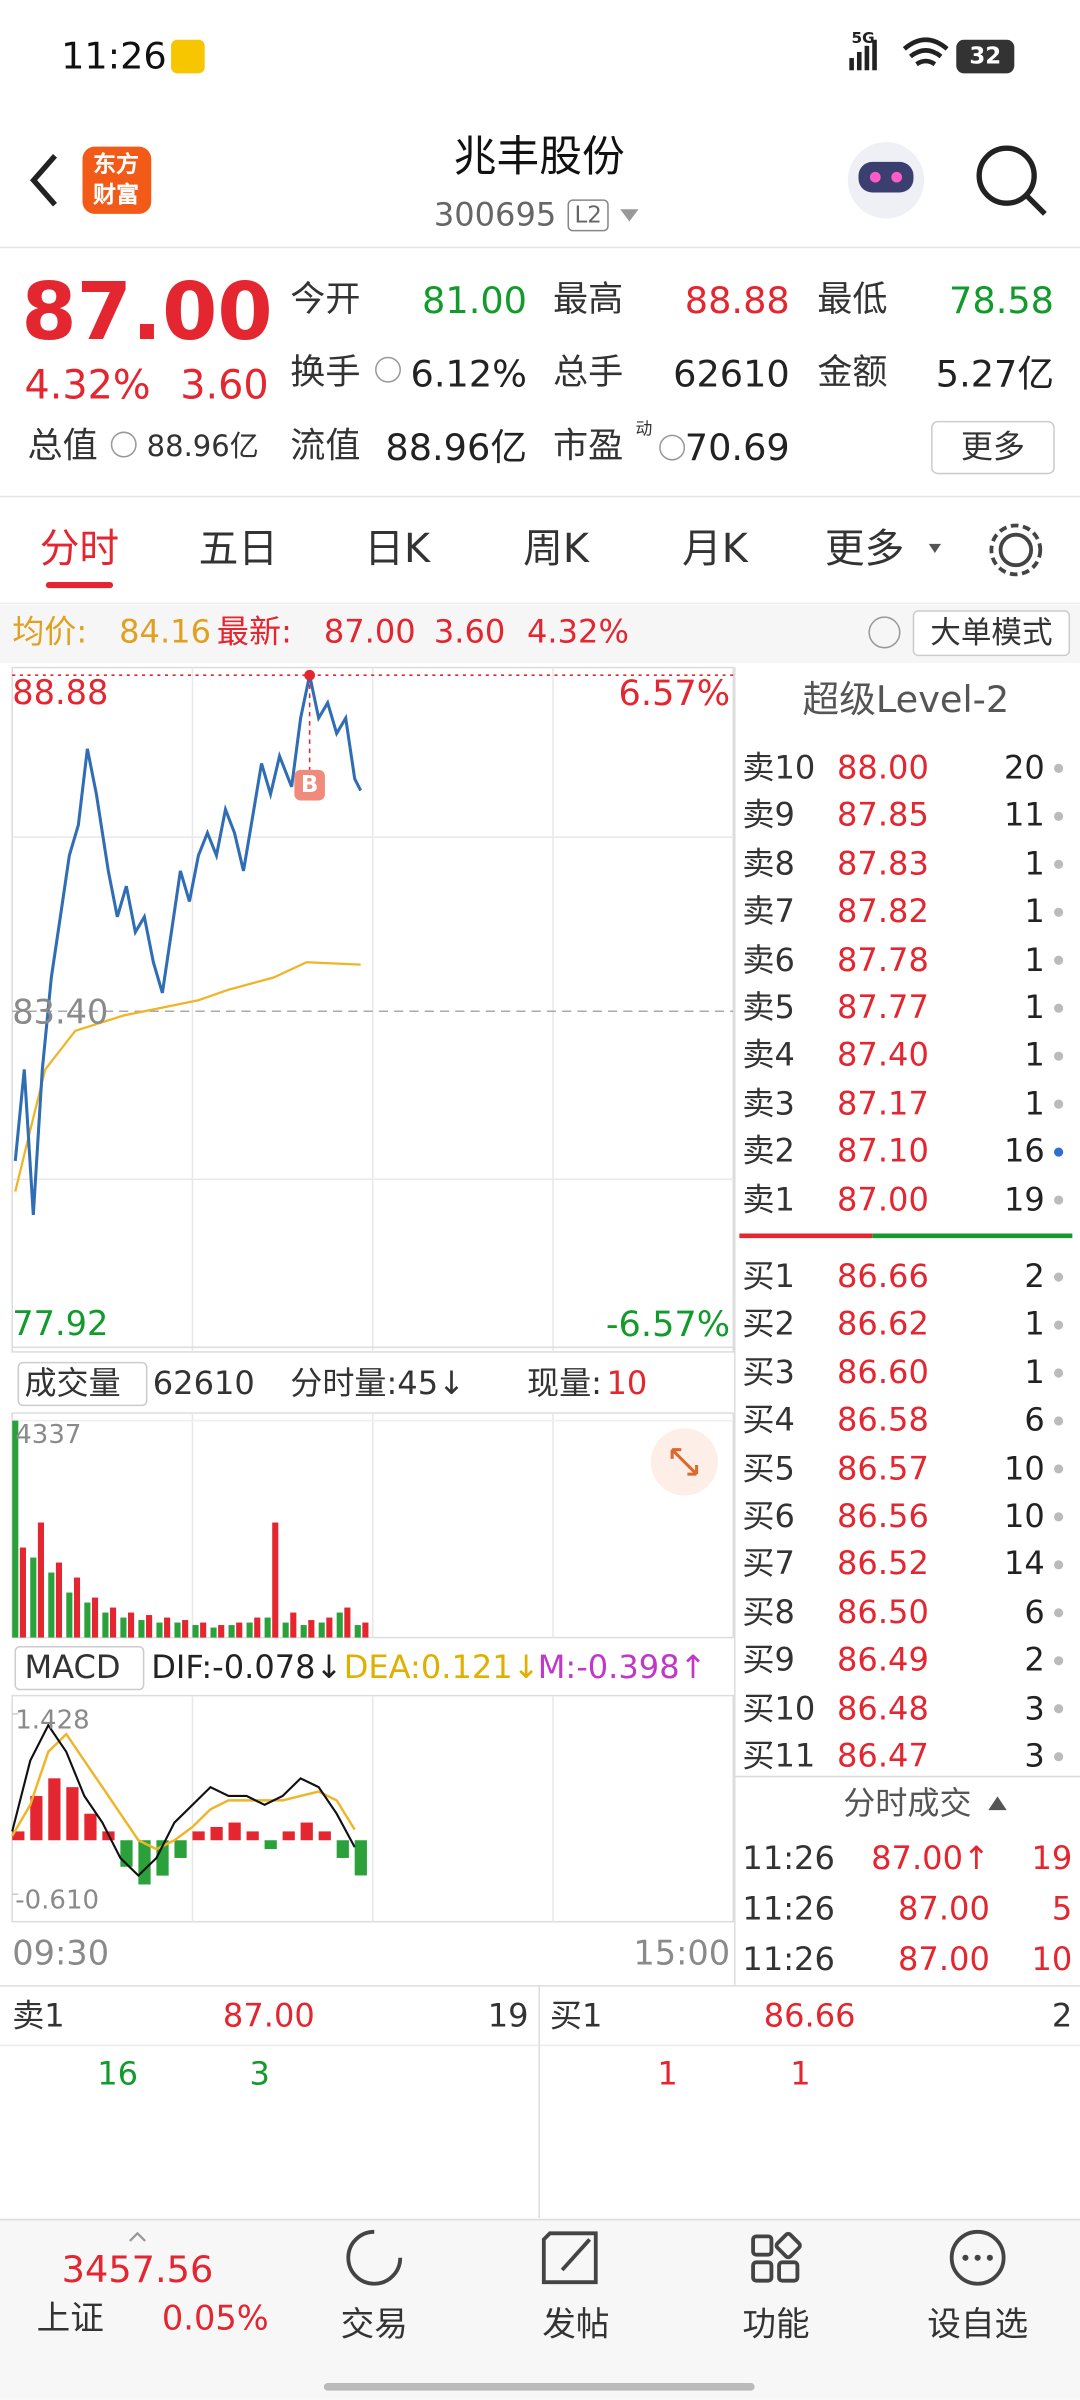  I want to click on tab: 周K, so click(556, 550).